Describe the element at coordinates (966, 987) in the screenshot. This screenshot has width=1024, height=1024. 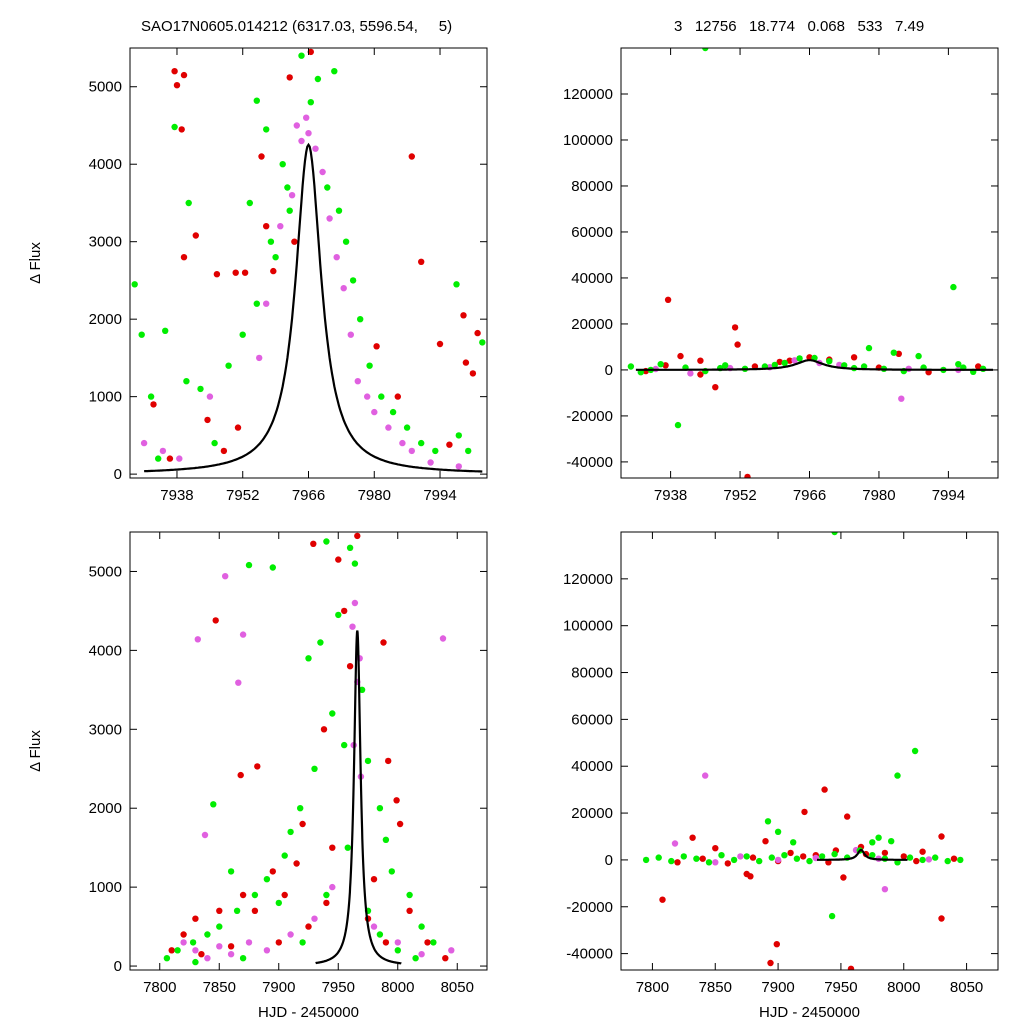
I see `x-tick-label: 8050` at that location.